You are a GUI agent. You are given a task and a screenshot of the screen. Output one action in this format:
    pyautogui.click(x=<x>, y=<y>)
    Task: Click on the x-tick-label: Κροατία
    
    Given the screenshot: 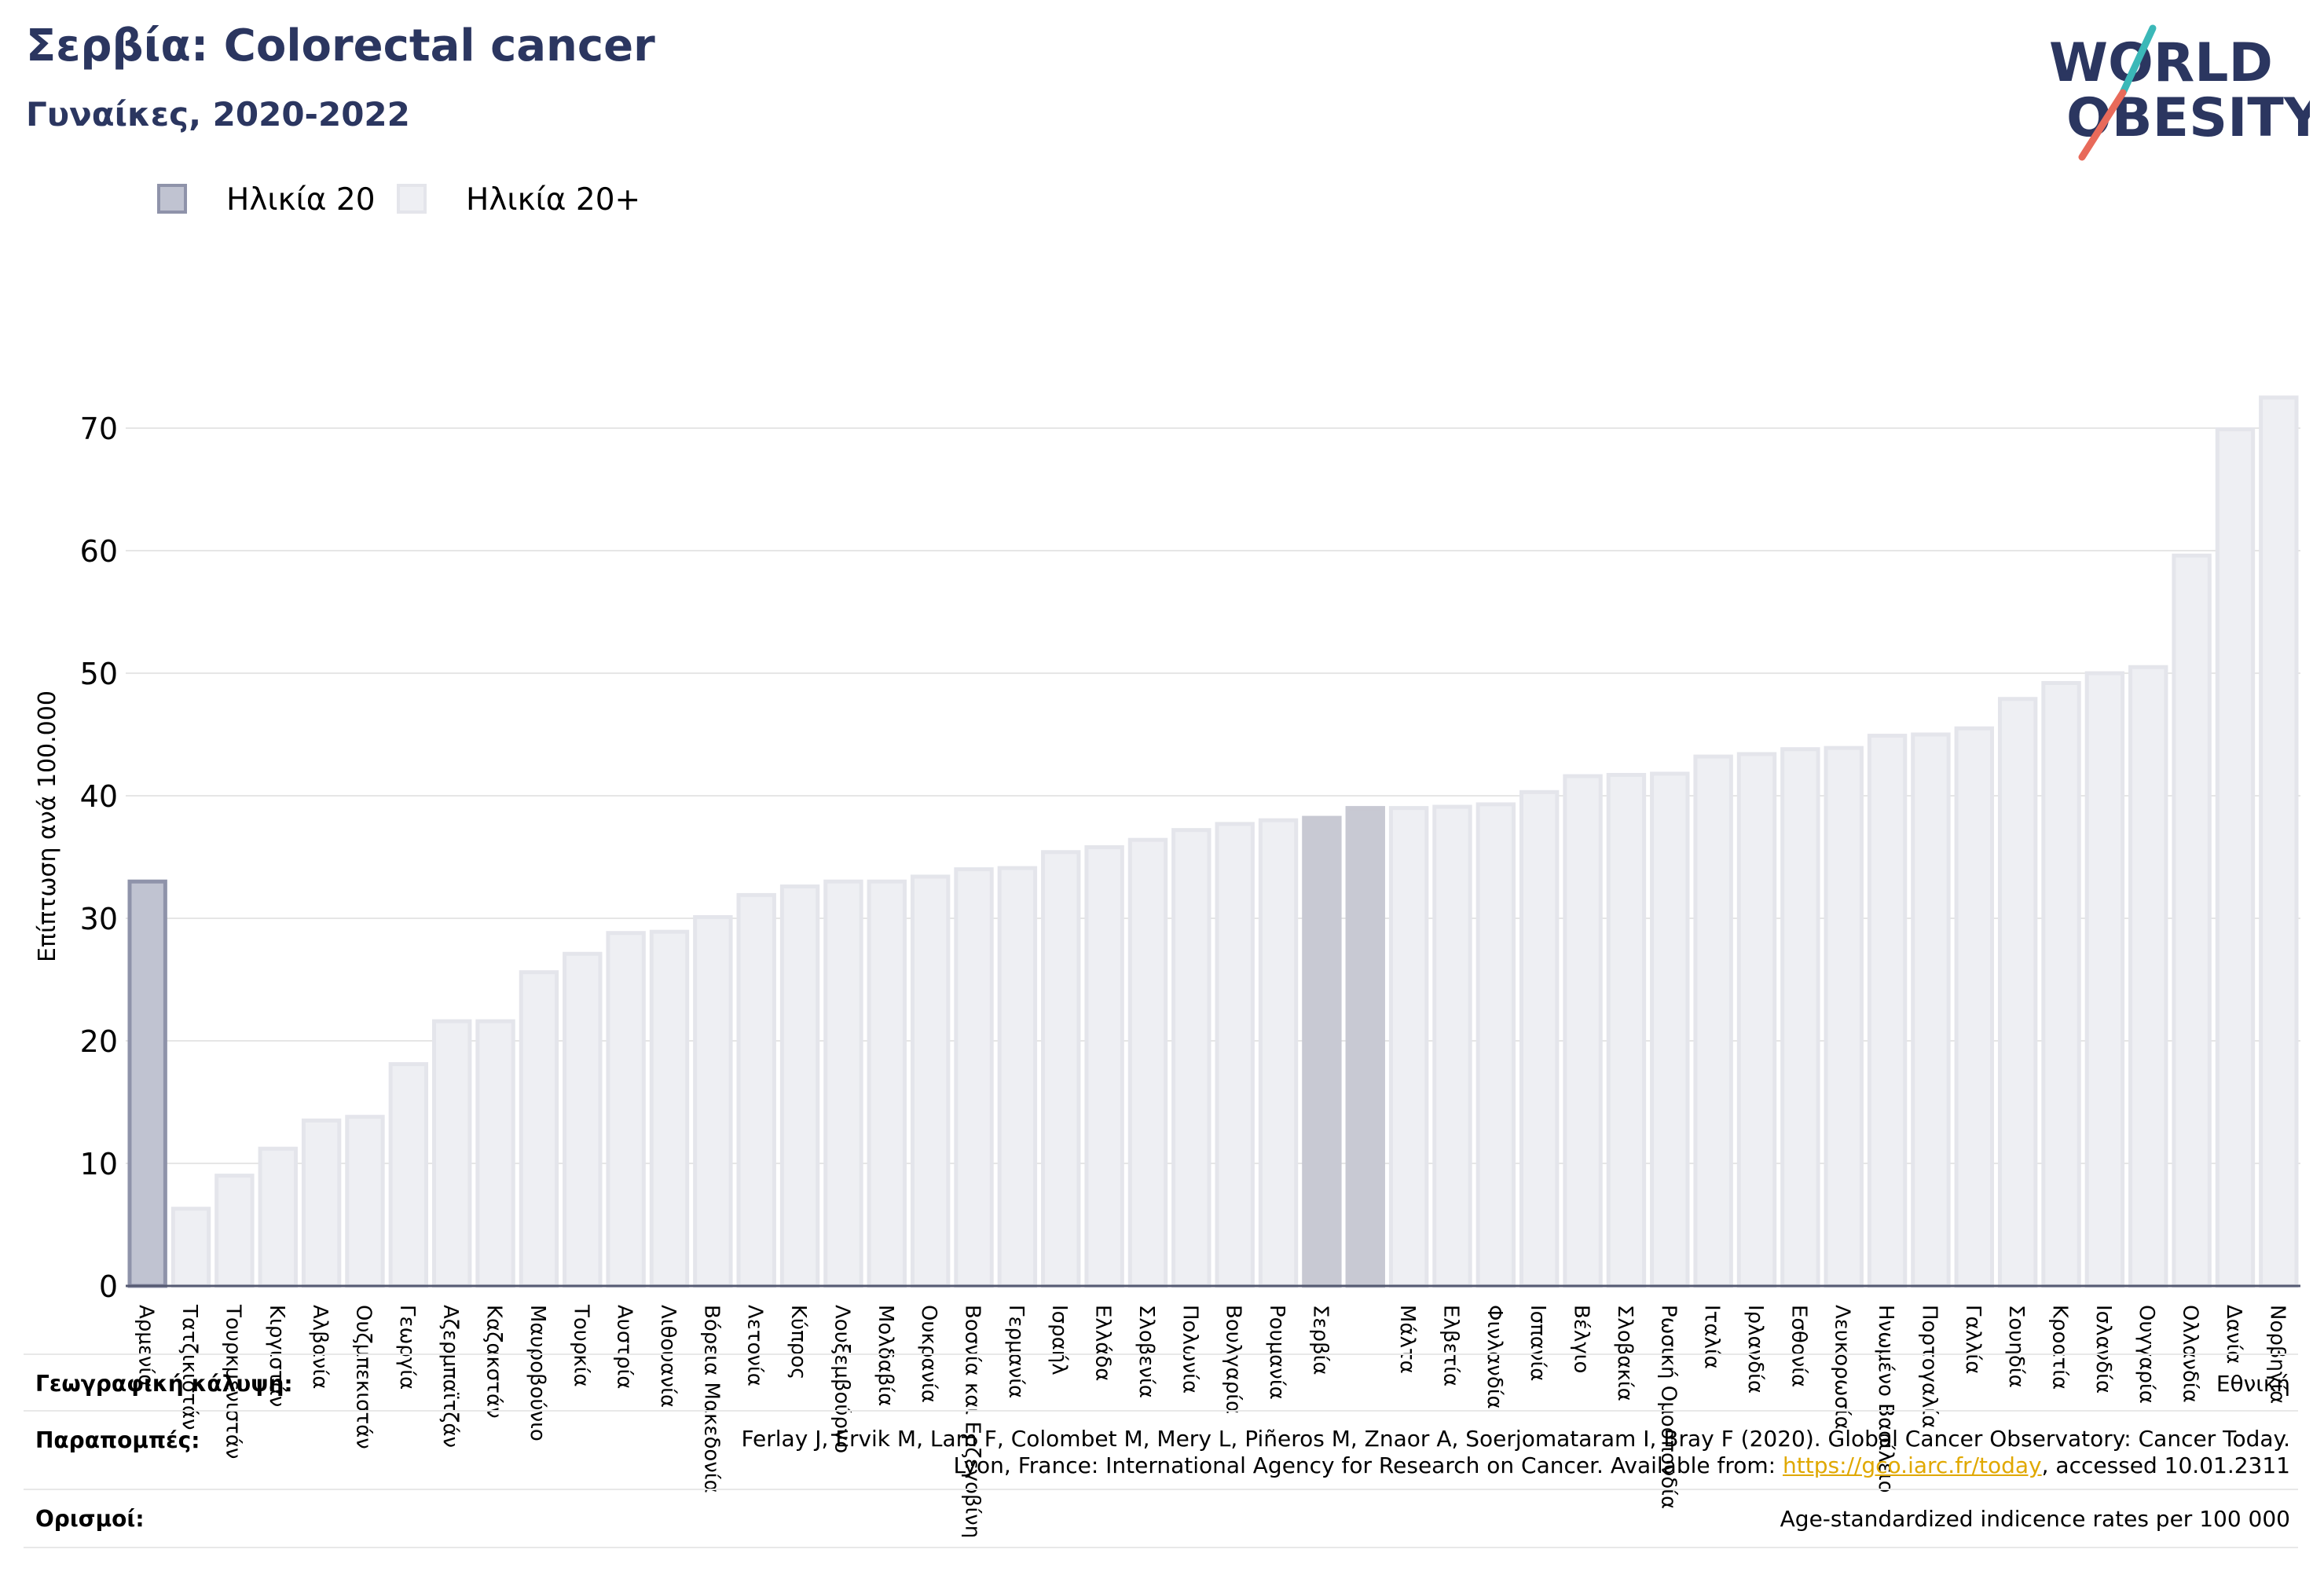 What is the action you would take?
    pyautogui.click(x=2060, y=1347)
    